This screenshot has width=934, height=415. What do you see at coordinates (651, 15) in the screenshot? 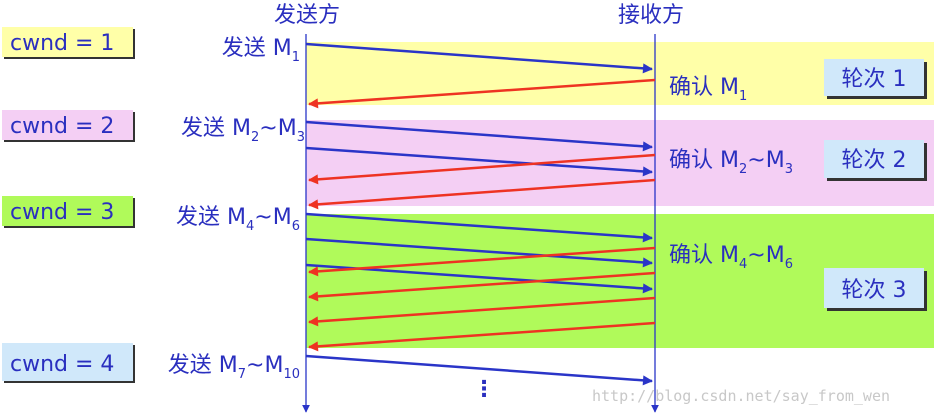
I see `receiver-title: 接收方` at bounding box center [651, 15].